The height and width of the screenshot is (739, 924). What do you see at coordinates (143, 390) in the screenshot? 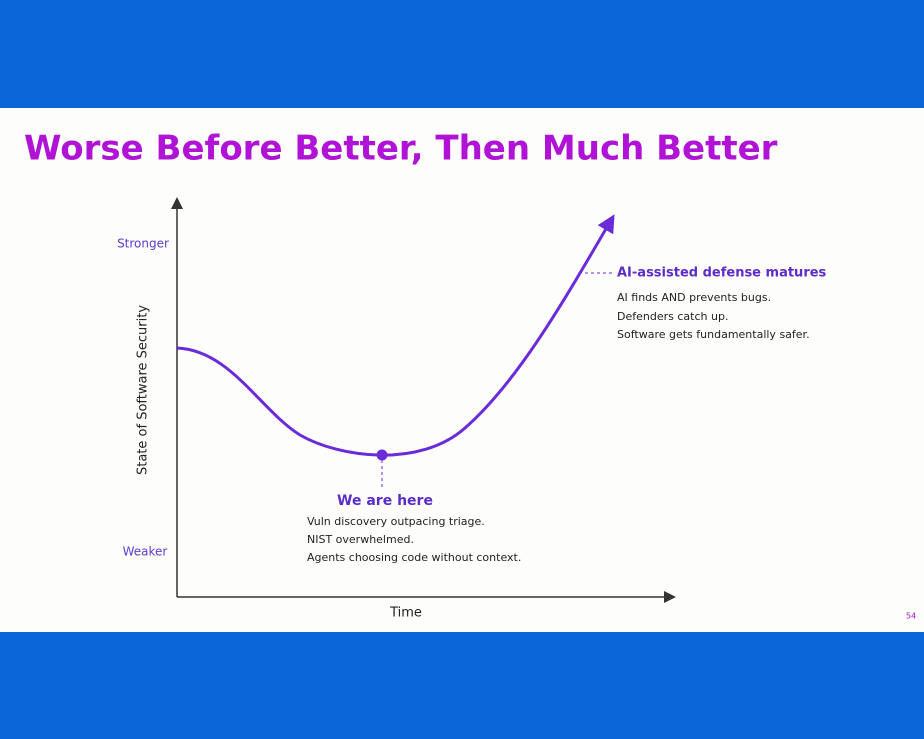
I see `y-axis-title: State of Software Security` at bounding box center [143, 390].